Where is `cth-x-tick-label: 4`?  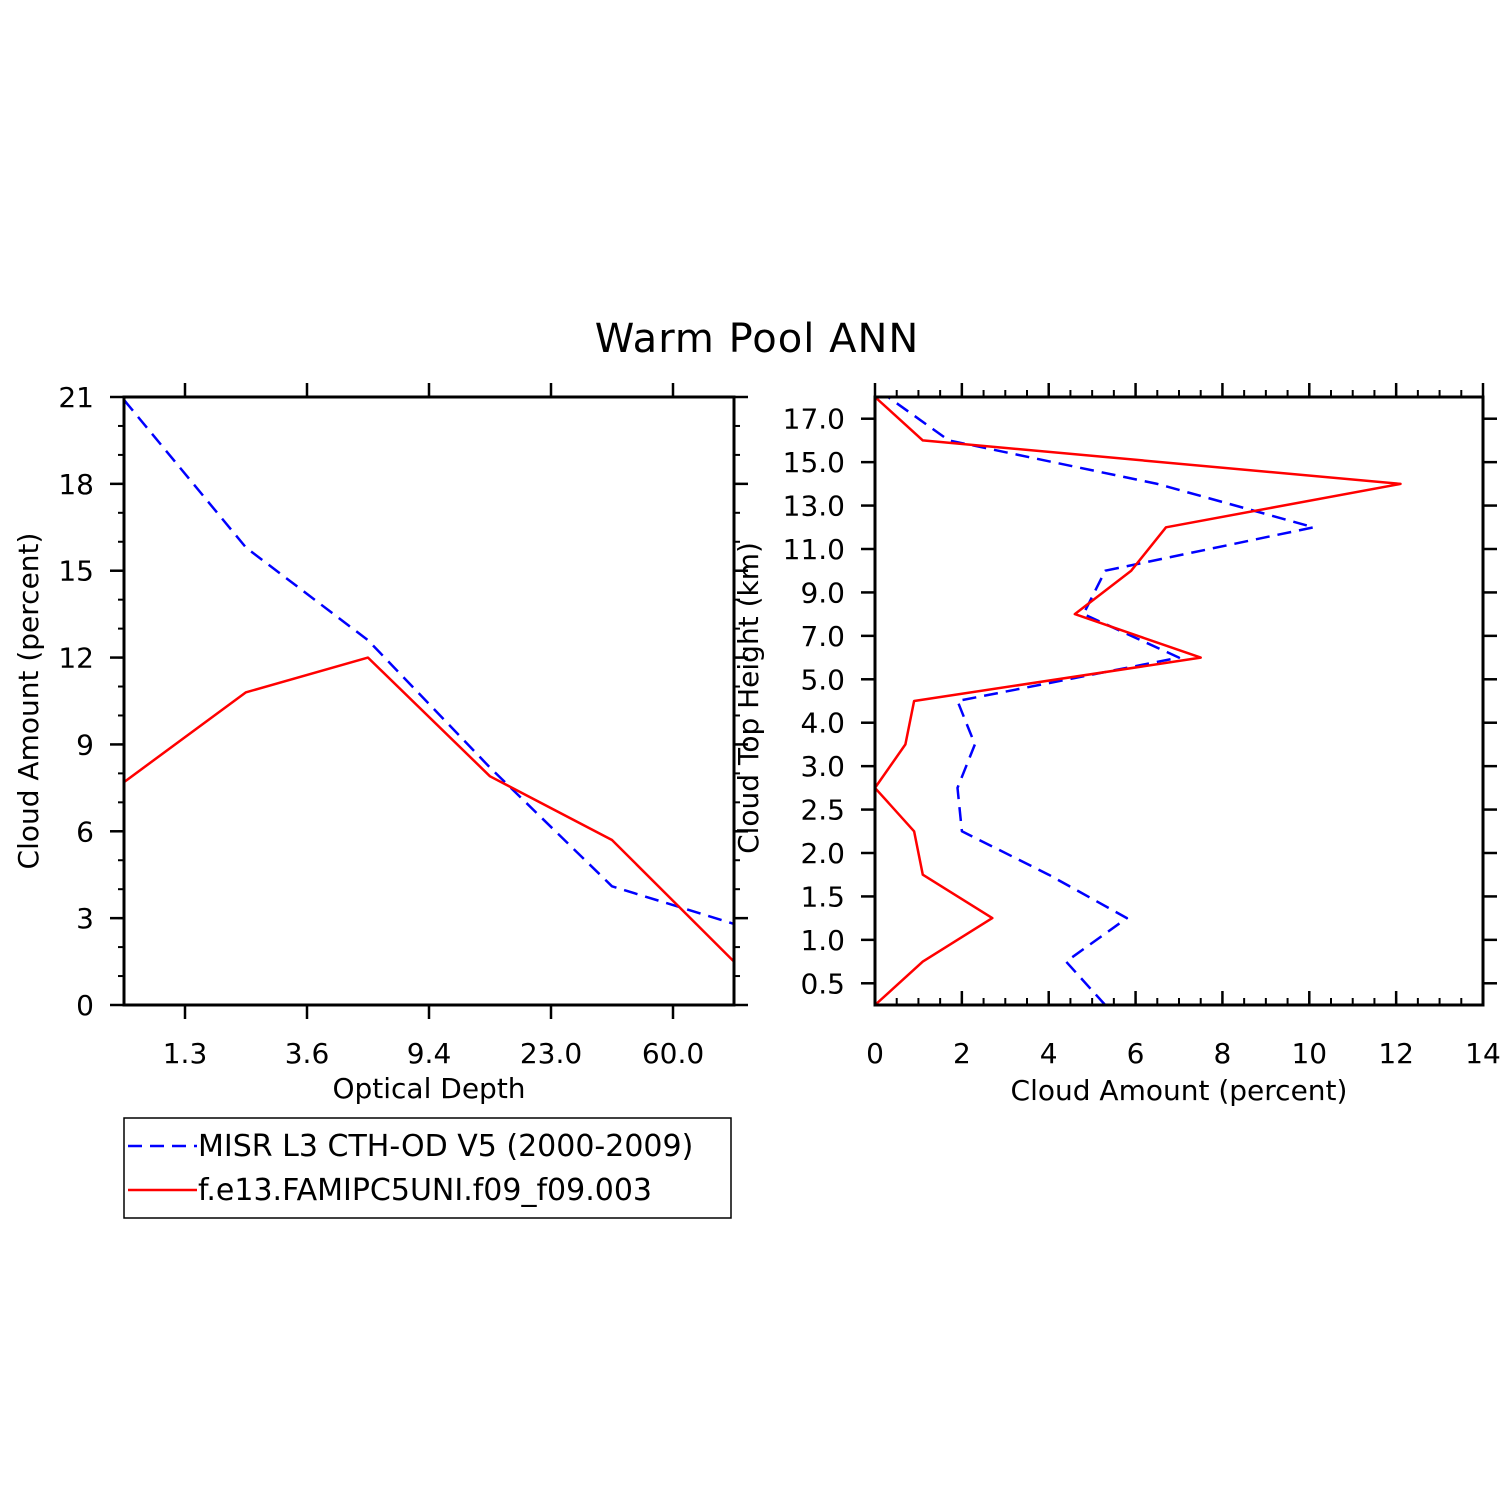
cth-x-tick-label: 4 is located at coordinates (1049, 1053).